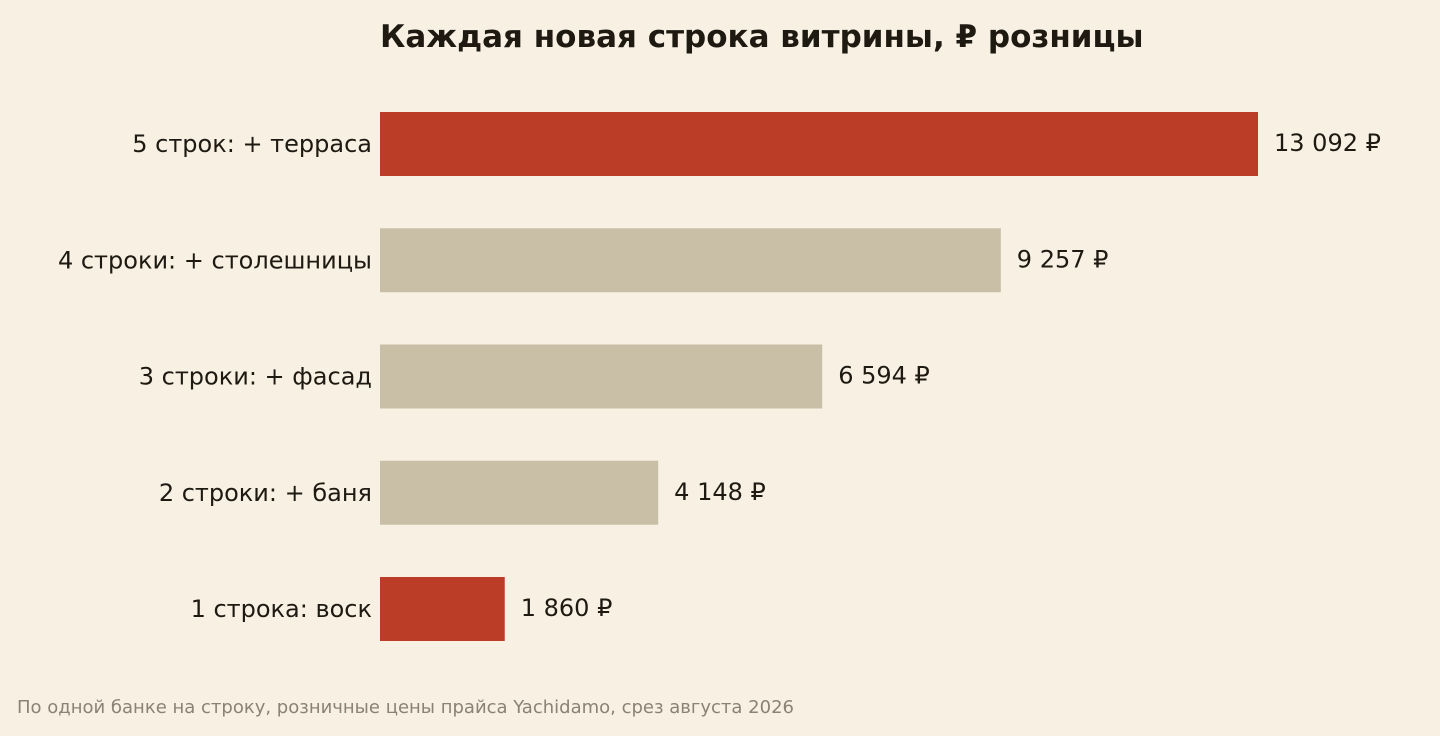 This screenshot has width=1440, height=736. I want to click on value-label: 13 092 ₽, so click(1327, 143).